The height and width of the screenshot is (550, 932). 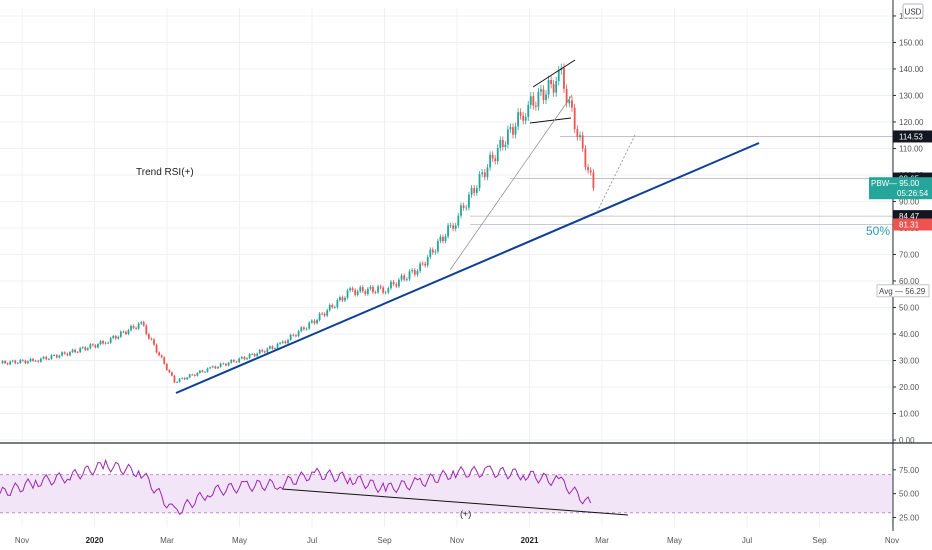 I want to click on currency-badge: USD, so click(x=913, y=11).